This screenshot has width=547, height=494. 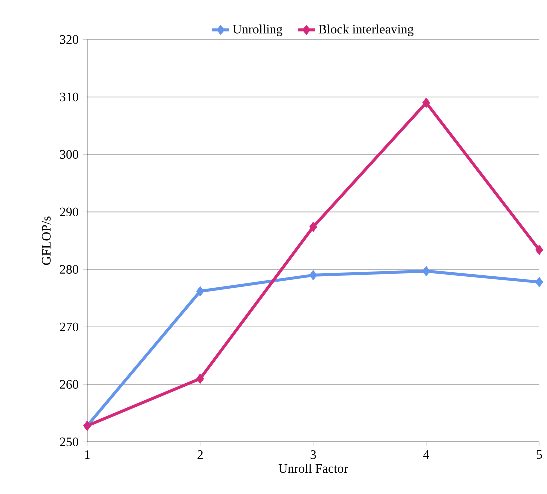 I want to click on x-tick-label: 1, so click(x=87, y=455).